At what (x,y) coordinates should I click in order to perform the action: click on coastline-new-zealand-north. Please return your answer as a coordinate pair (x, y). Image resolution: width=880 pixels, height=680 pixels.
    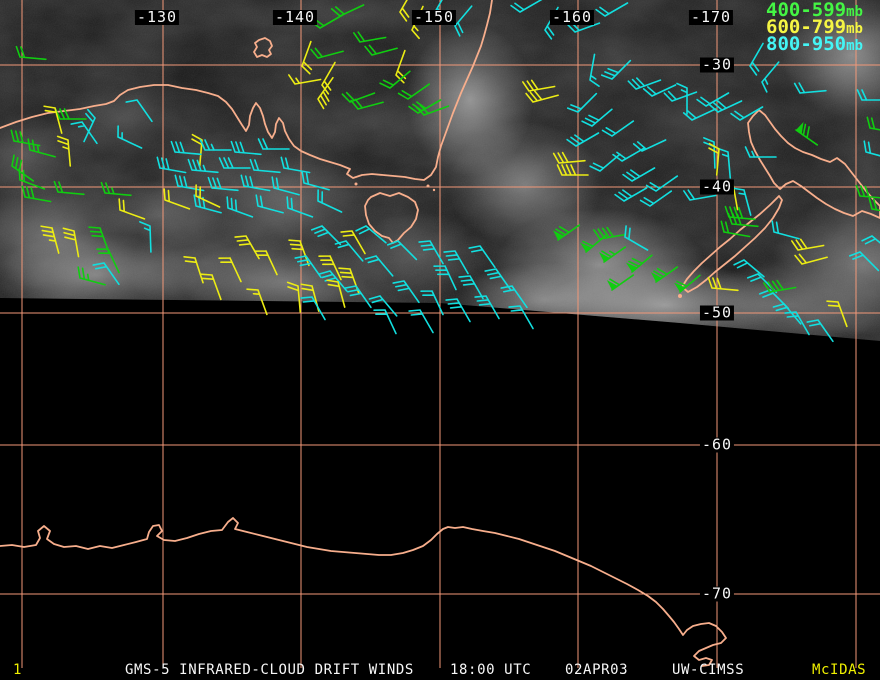
    Looking at the image, I should click on (813, 164).